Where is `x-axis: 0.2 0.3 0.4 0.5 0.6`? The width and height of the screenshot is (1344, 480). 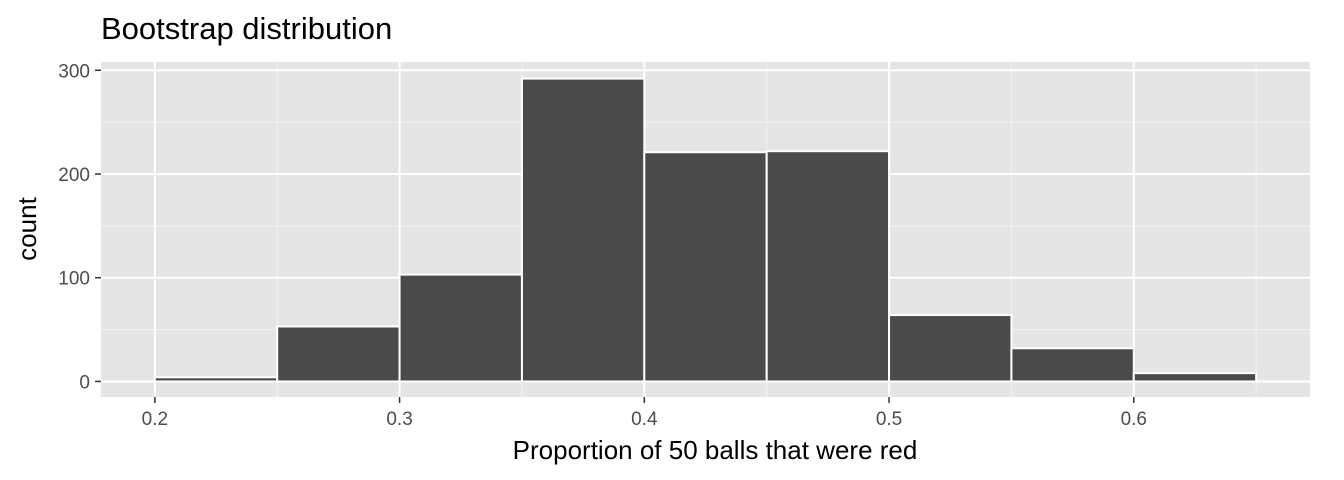 x-axis: 0.2 0.3 0.4 0.5 0.6 is located at coordinates (644, 413).